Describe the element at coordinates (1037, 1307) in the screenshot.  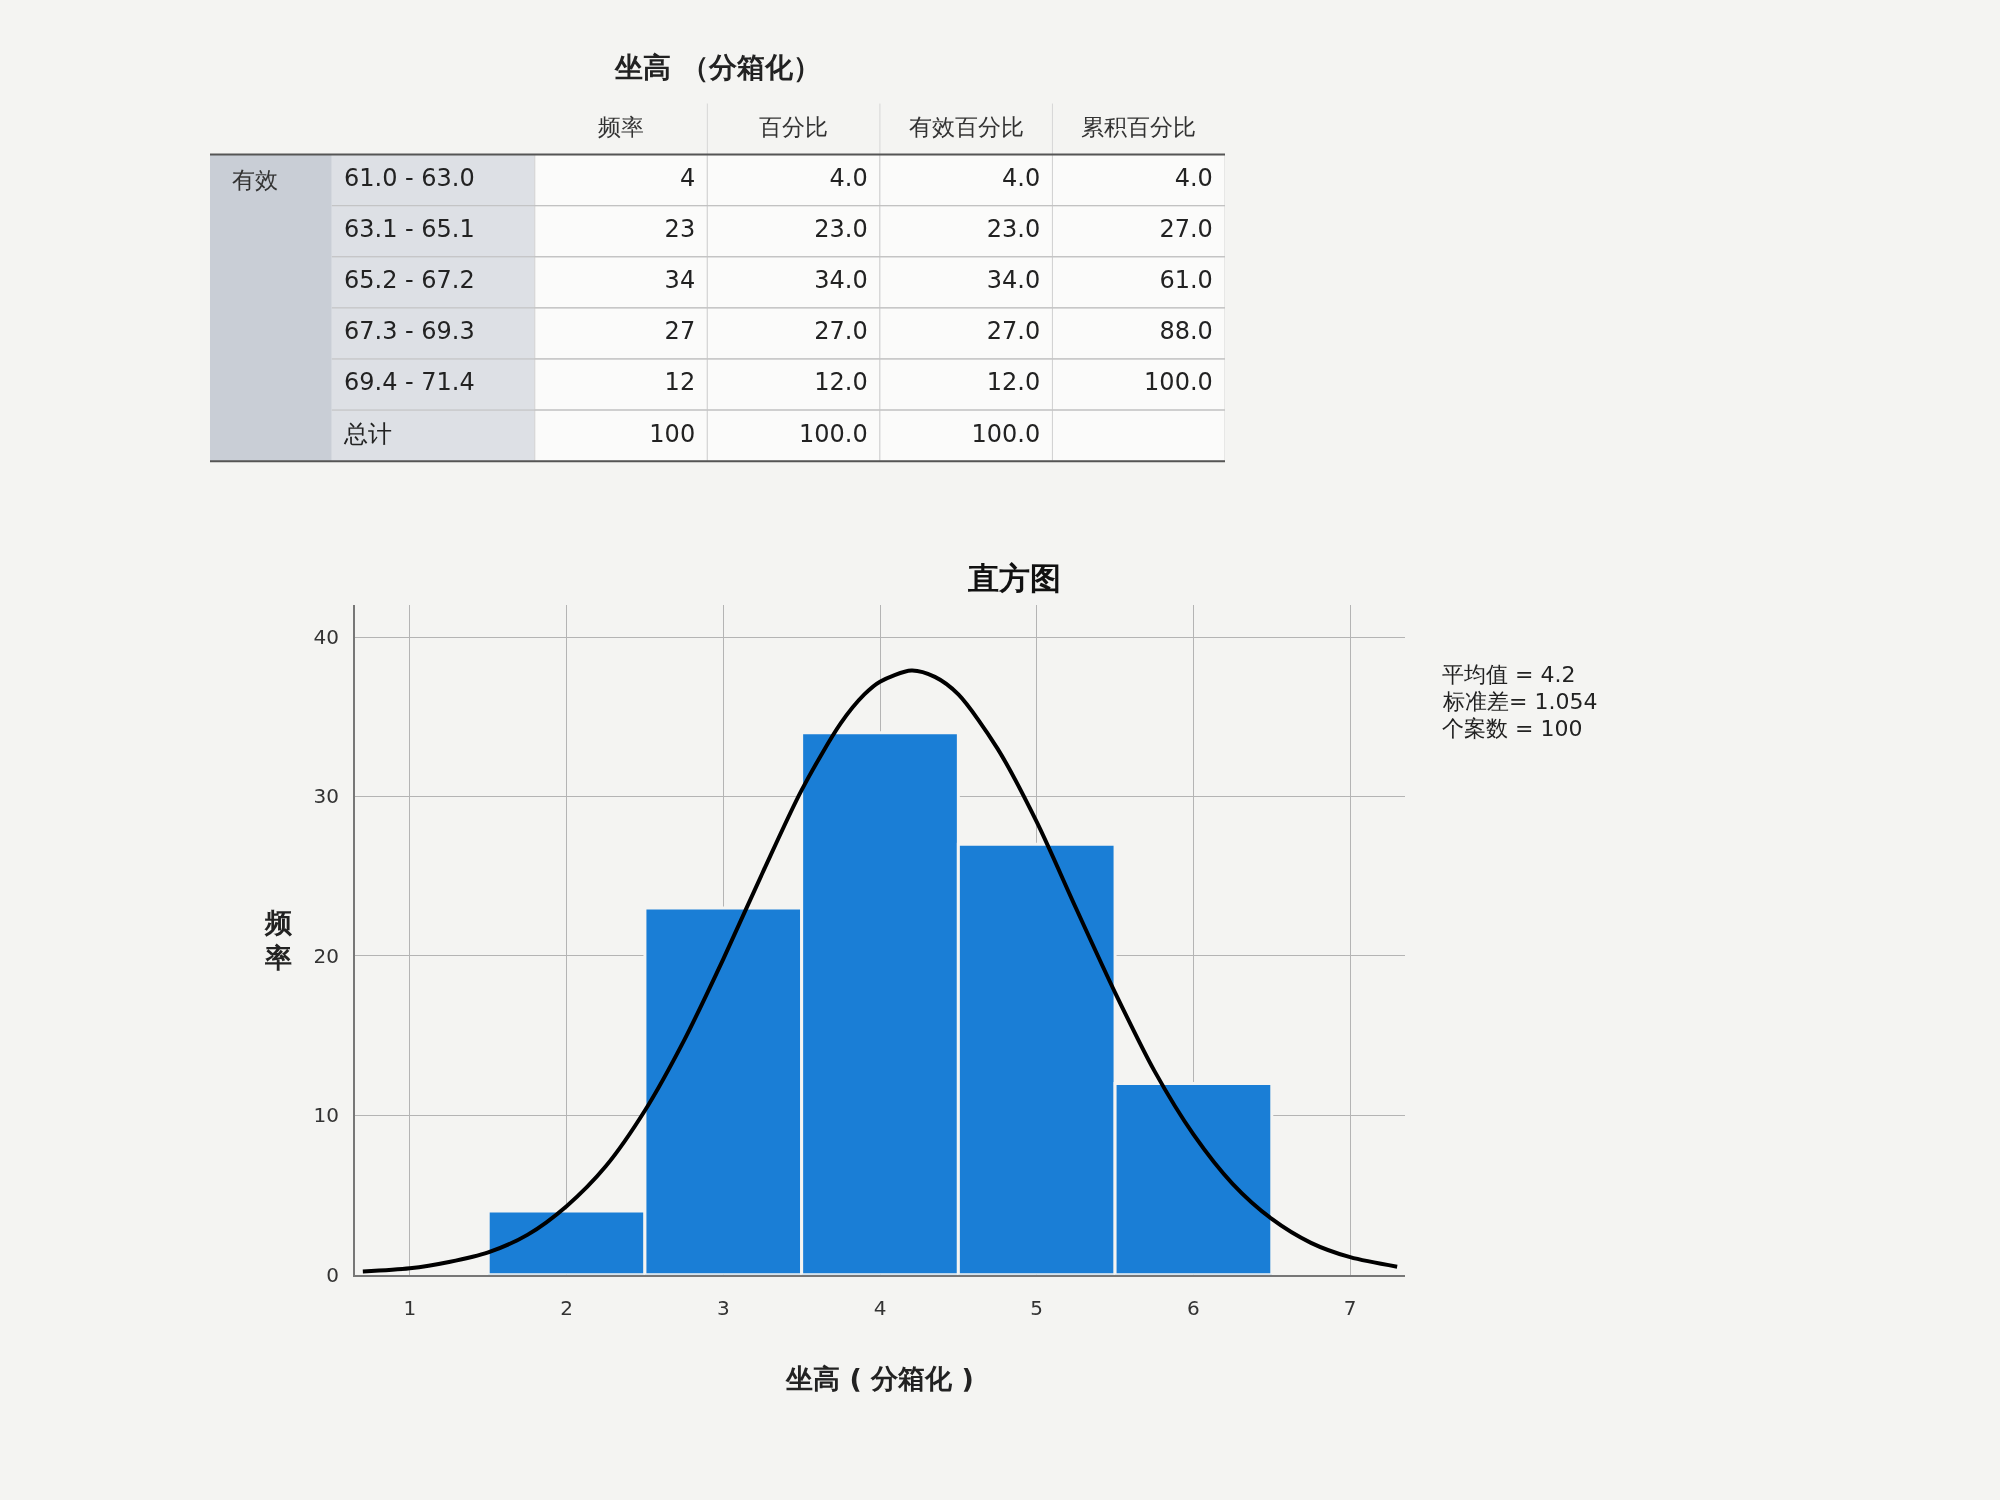
I see `x-tick-label: 5` at that location.